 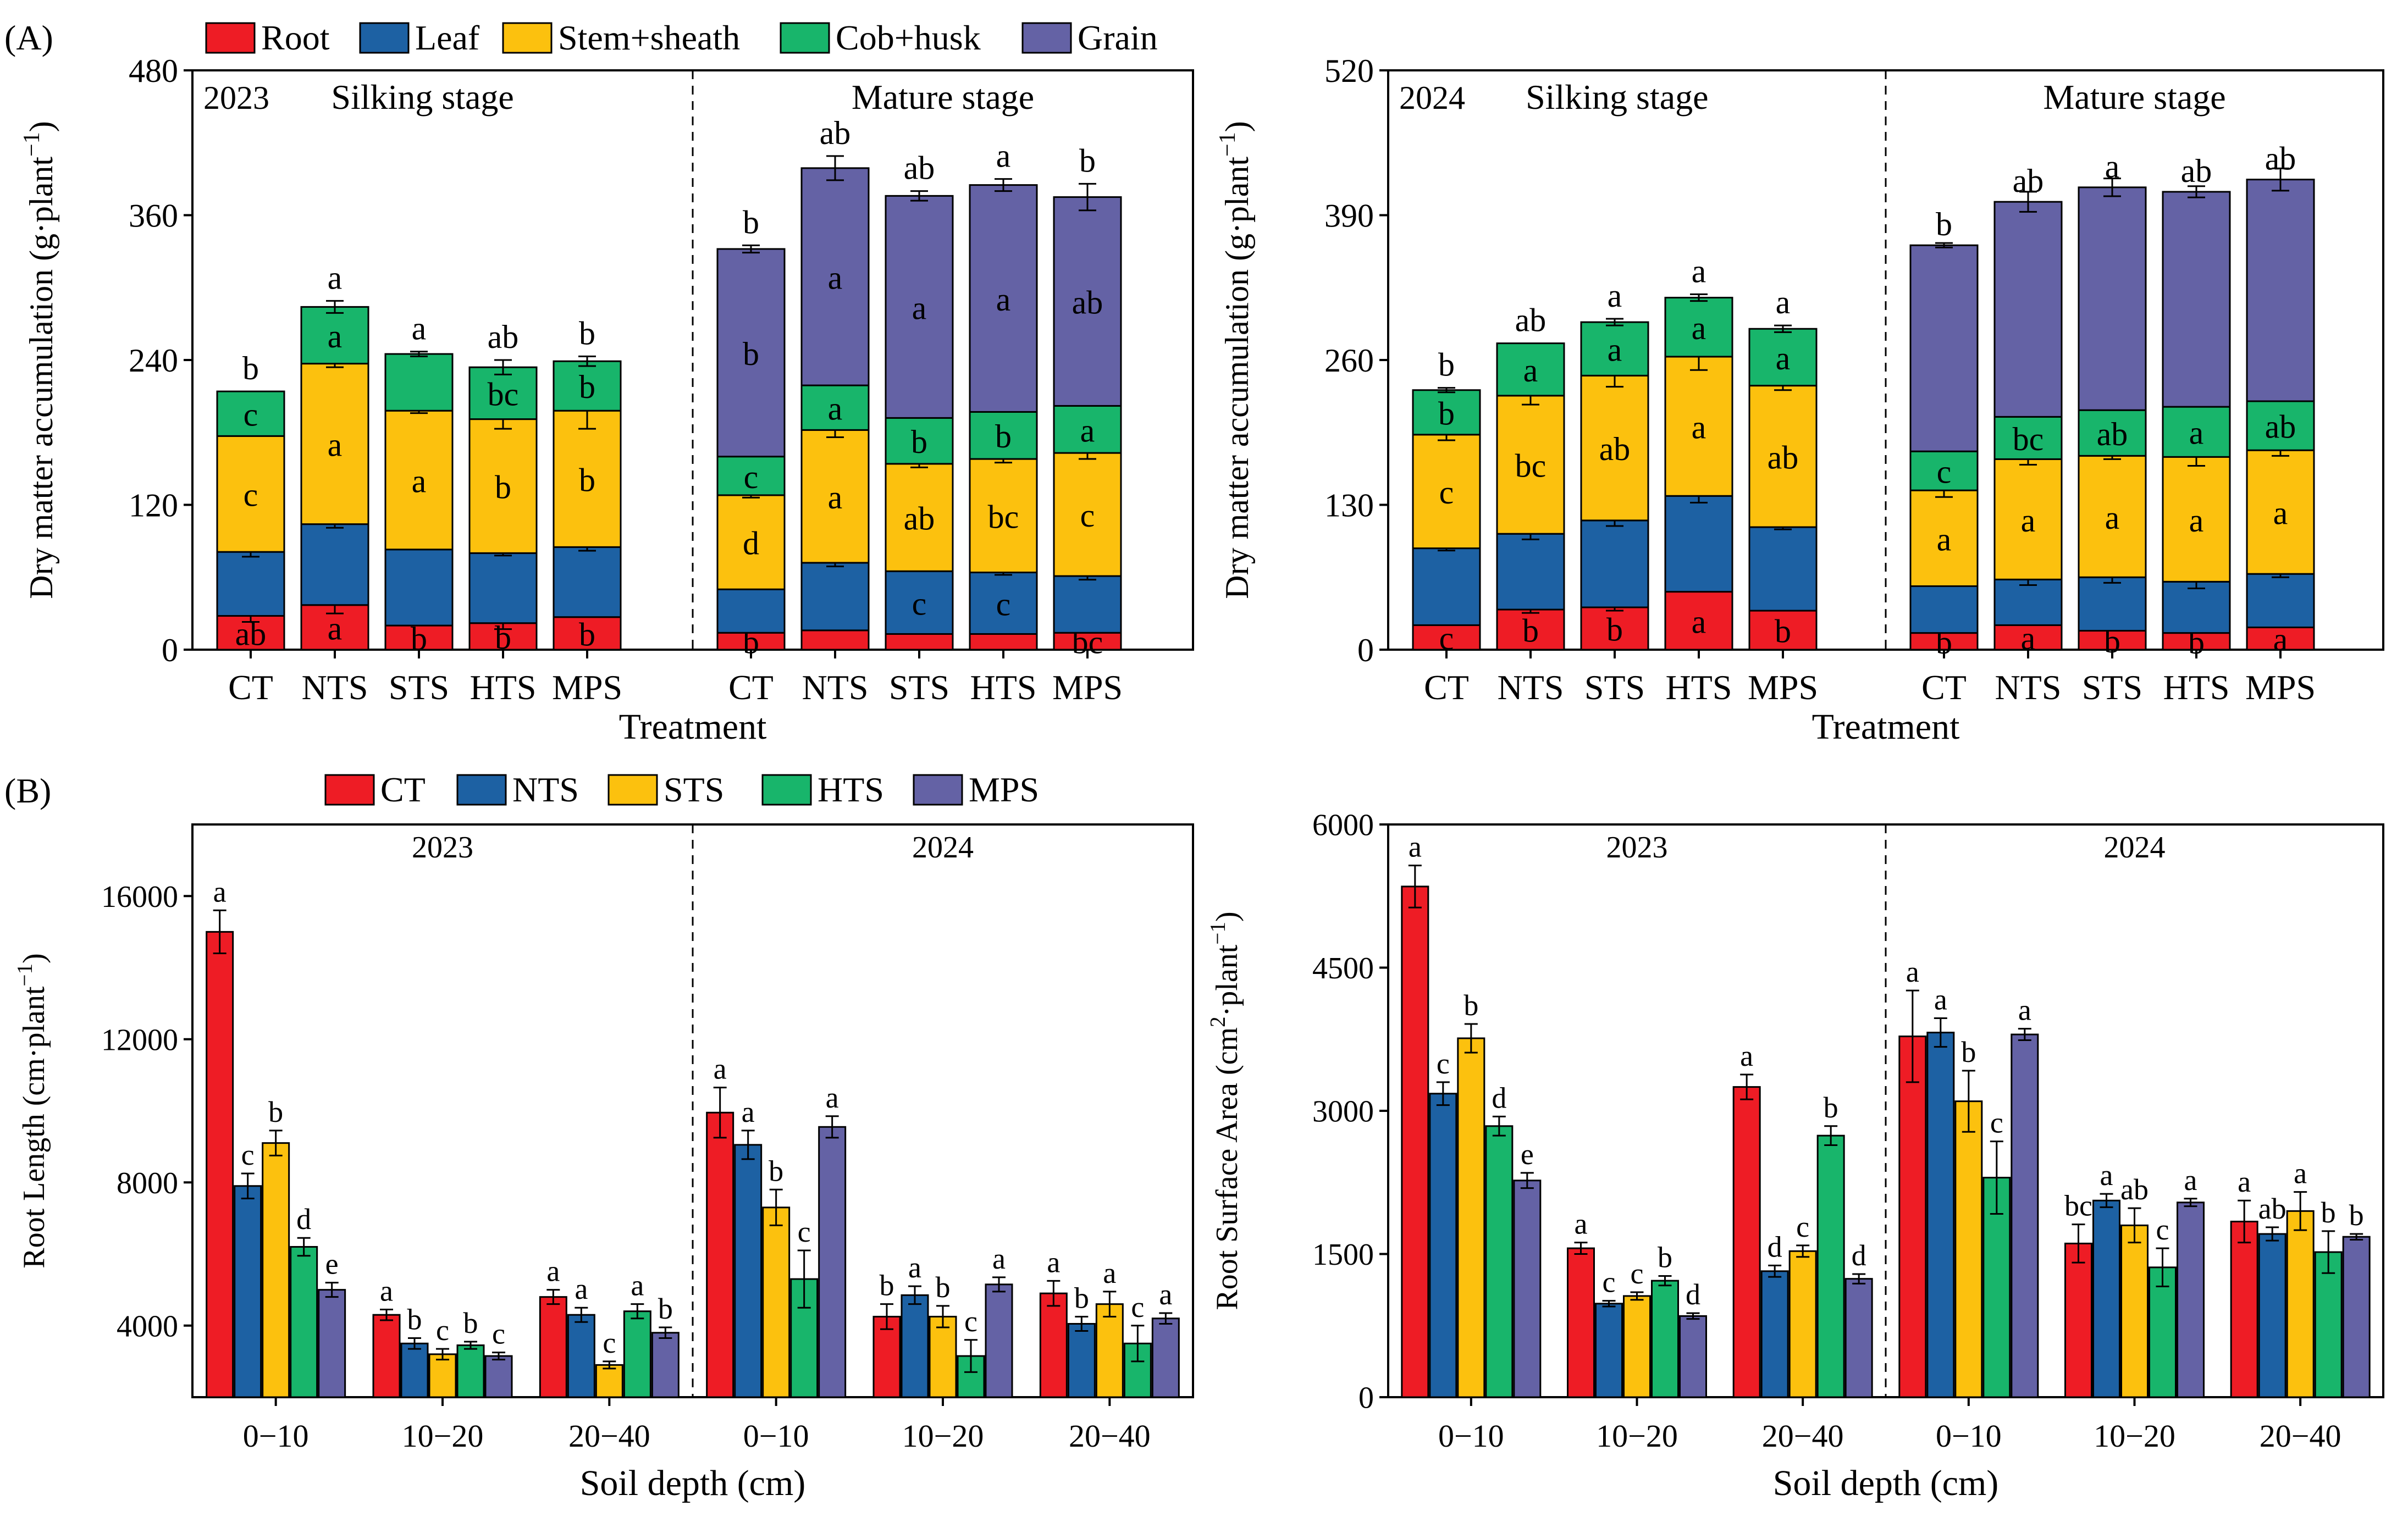 What do you see at coordinates (693, 727) in the screenshot?
I see `x-axis-label: Treatment` at bounding box center [693, 727].